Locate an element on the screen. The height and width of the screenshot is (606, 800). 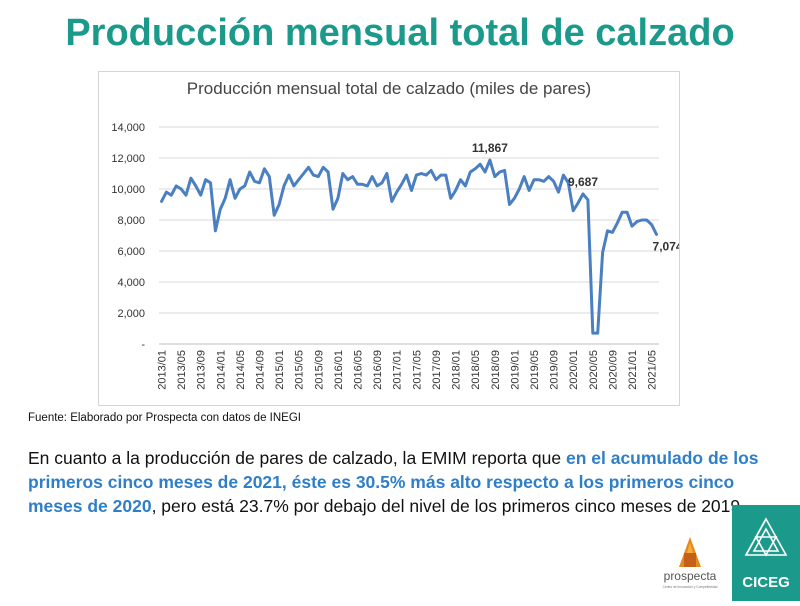
x-tick-label: 2016/01 is located at coordinates (339, 370).